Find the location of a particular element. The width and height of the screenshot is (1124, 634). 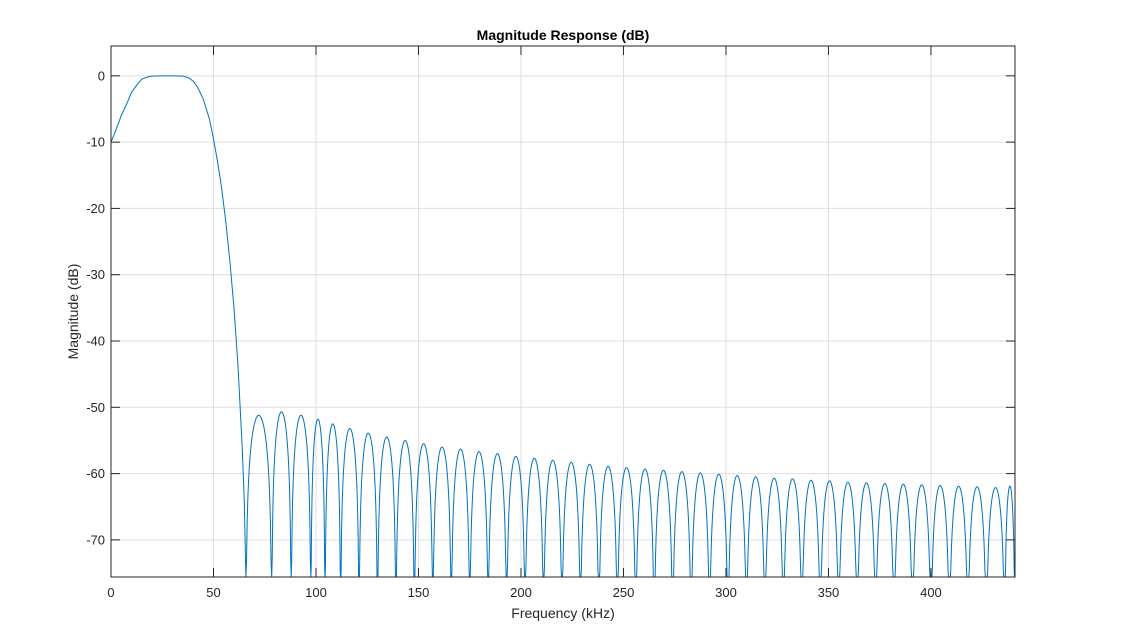

y-axis-label: Magnitude (dB) is located at coordinates (73, 312).